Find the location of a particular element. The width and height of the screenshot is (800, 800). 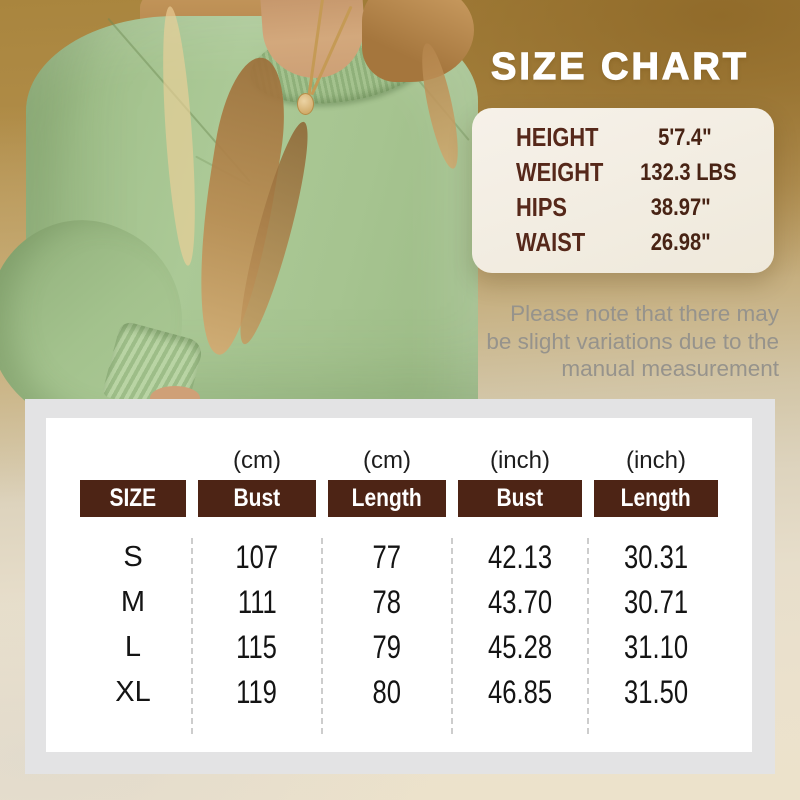

measurement-row: HIPS 38.97" is located at coordinates (636, 207).